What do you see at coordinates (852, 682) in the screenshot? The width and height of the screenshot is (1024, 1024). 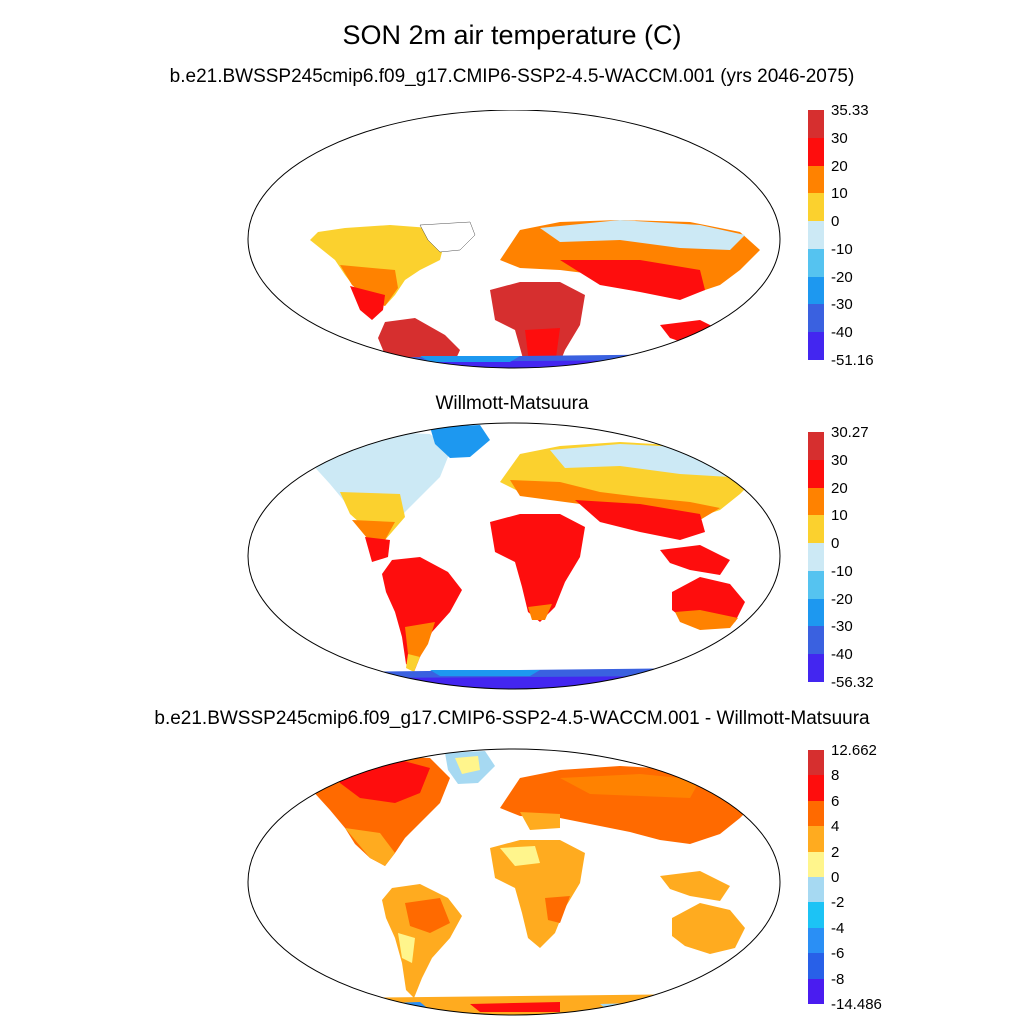 I see `colorbar-label: -56.32` at bounding box center [852, 682].